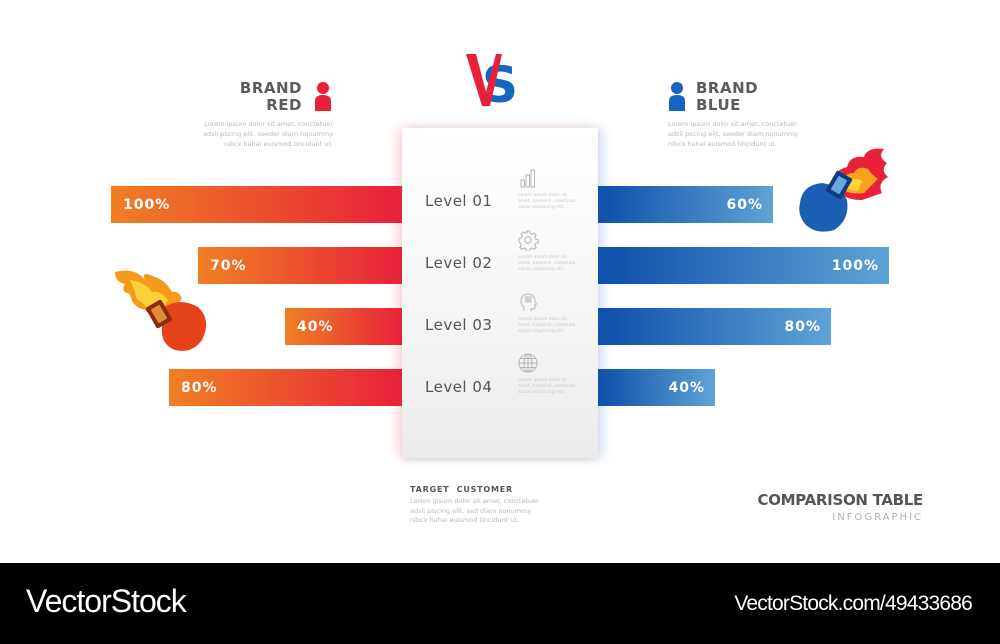 This screenshot has height=644, width=1000. Describe the element at coordinates (714, 326) in the screenshot. I see `blue-bar-level-03: 80%` at that location.